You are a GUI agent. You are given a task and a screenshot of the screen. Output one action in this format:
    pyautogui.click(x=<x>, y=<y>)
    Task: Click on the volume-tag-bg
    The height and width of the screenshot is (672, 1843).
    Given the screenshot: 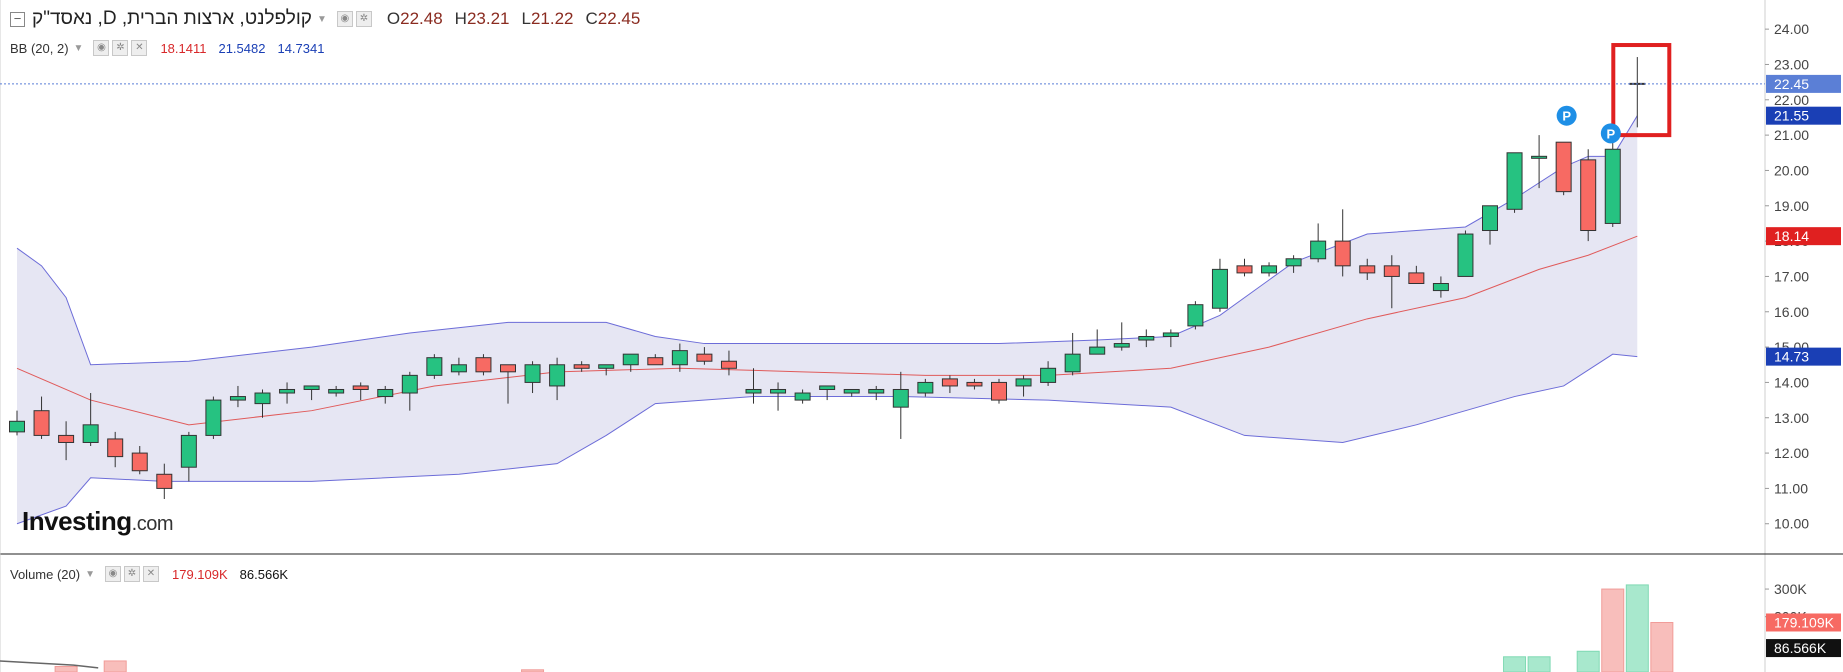 What is the action you would take?
    pyautogui.click(x=1803, y=622)
    